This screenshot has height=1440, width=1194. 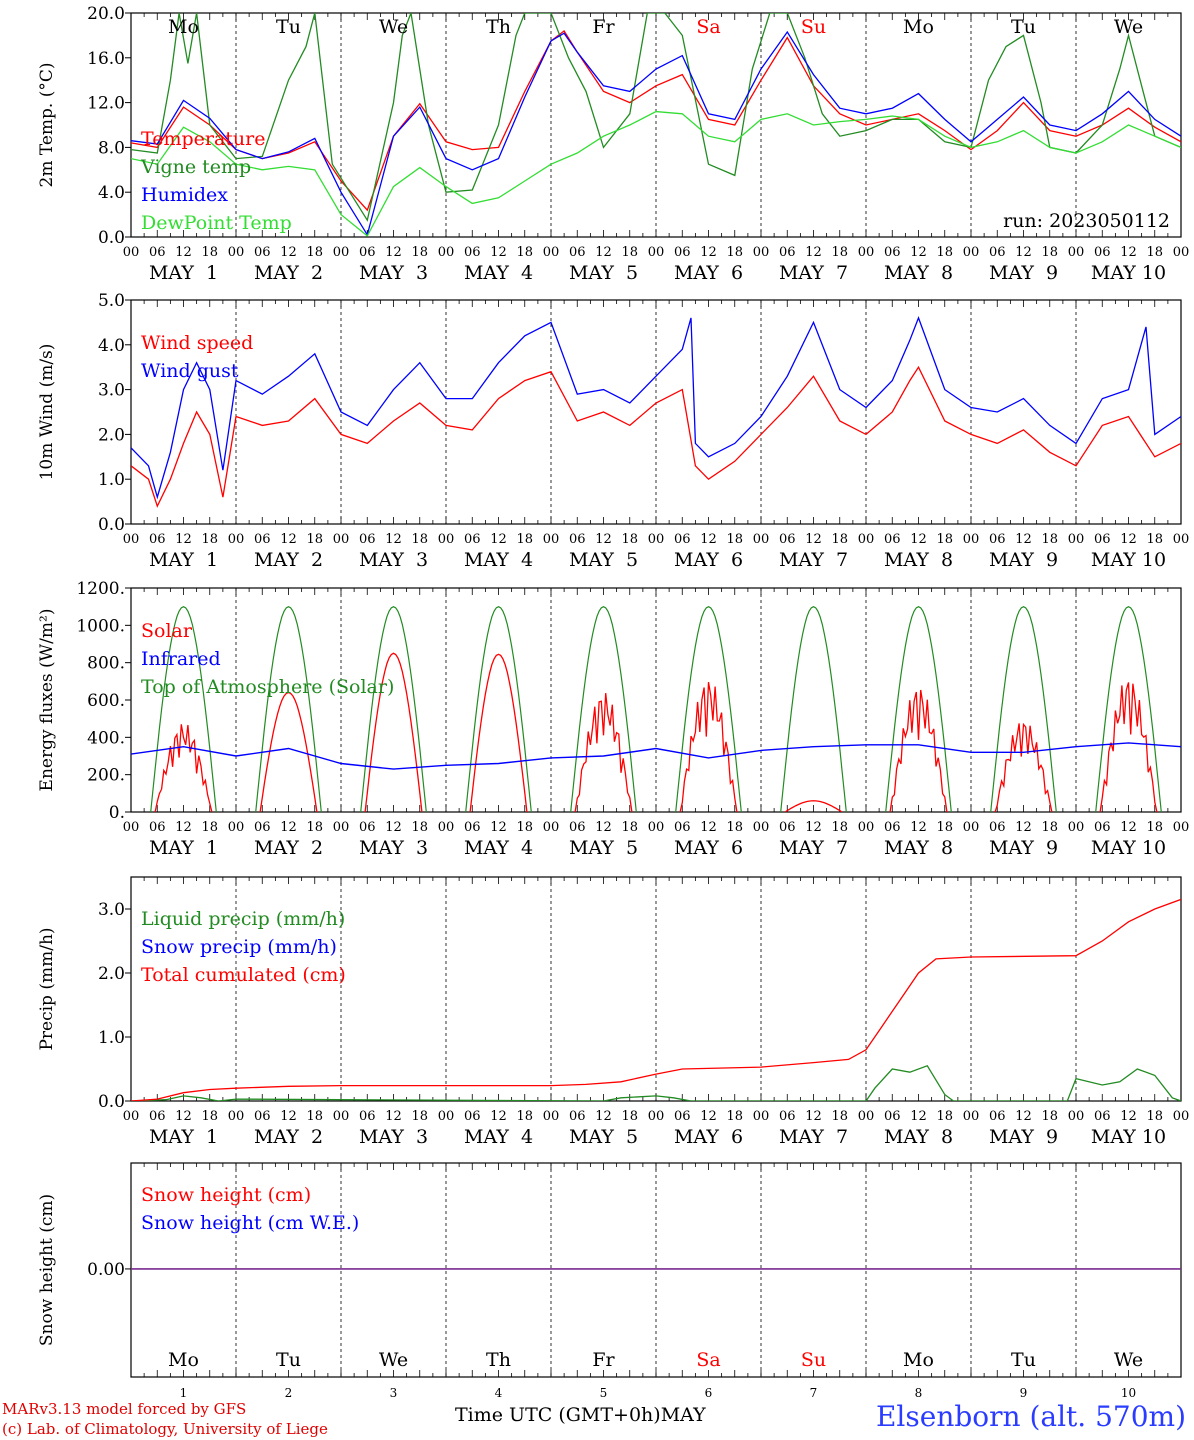 What do you see at coordinates (111, 974) in the screenshot?
I see `y-tick-label: 2.0` at bounding box center [111, 974].